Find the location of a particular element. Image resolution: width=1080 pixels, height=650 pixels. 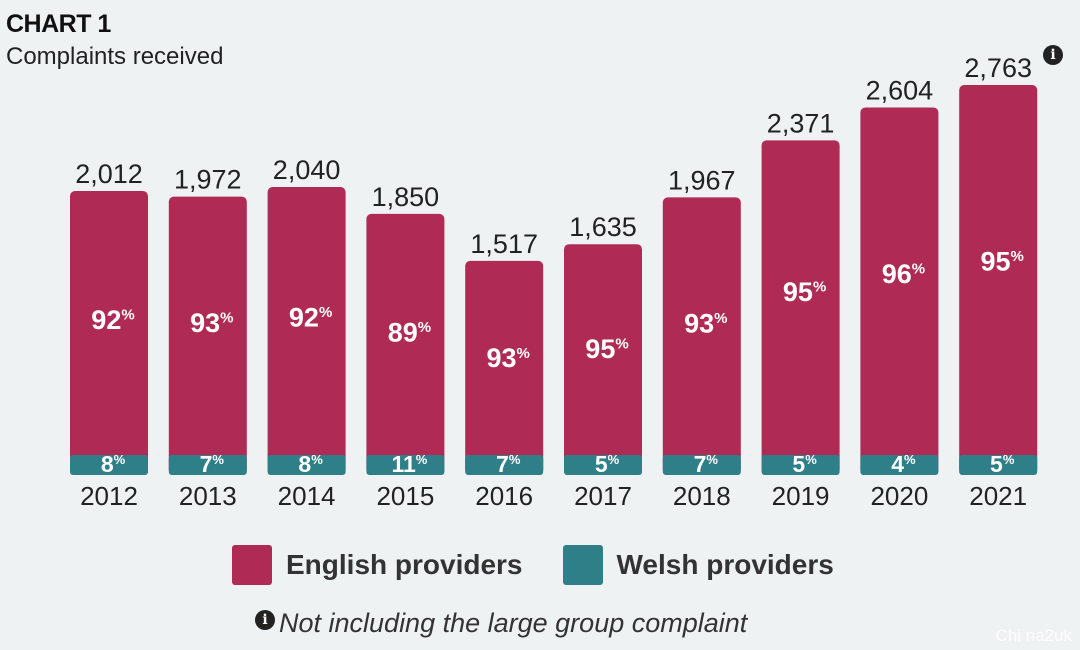

x-tick-2017: 2017 is located at coordinates (603, 496).